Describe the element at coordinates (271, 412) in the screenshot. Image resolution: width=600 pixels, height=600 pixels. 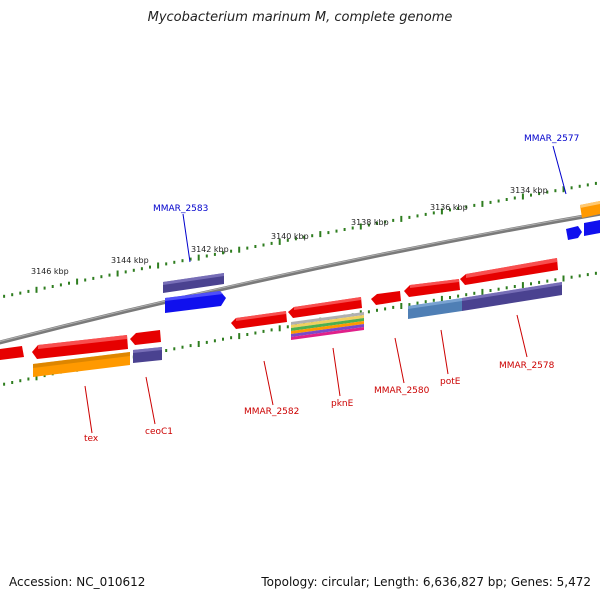
I see `gene-label-MMAR_2582: MMAR_2582` at that location.